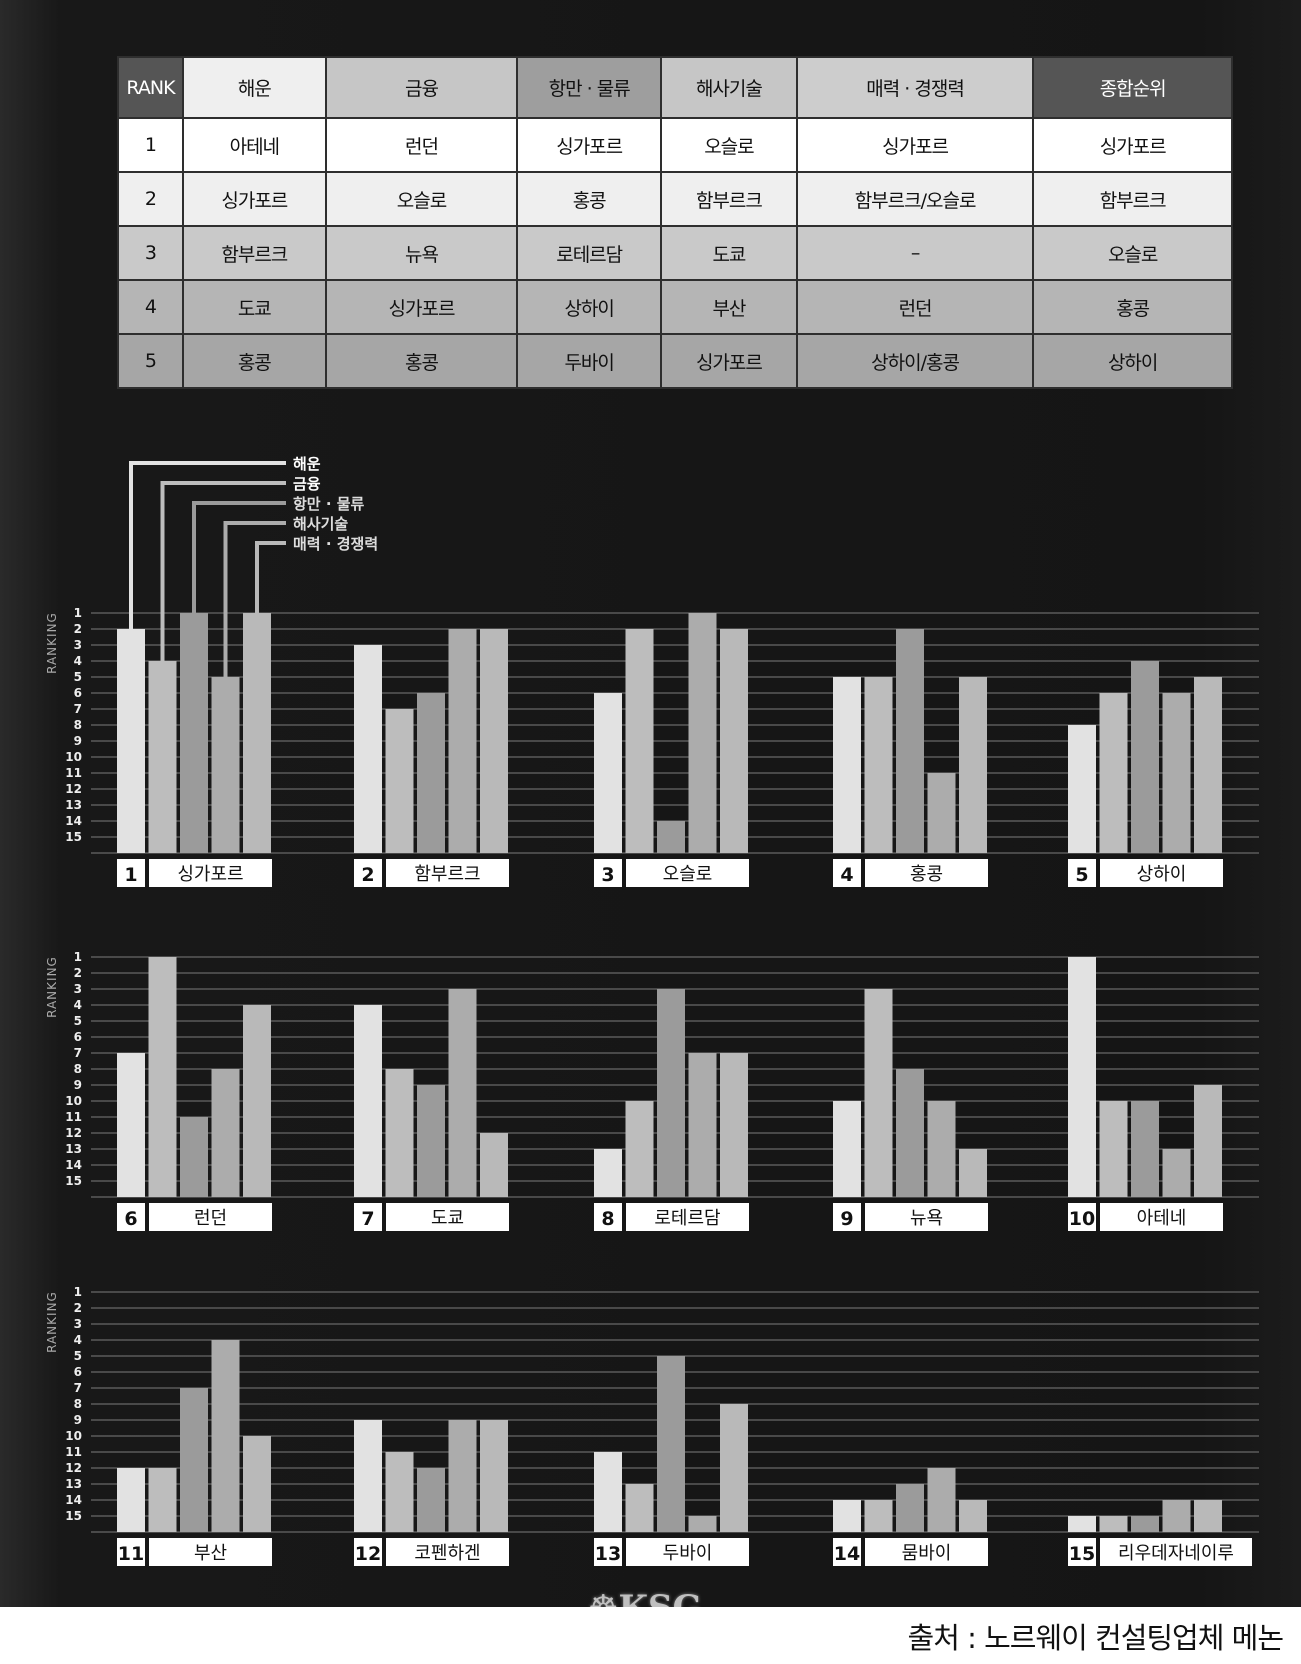 The width and height of the screenshot is (1301, 1664). I want to click on y-axis-label: RANKING, so click(52, 1322).